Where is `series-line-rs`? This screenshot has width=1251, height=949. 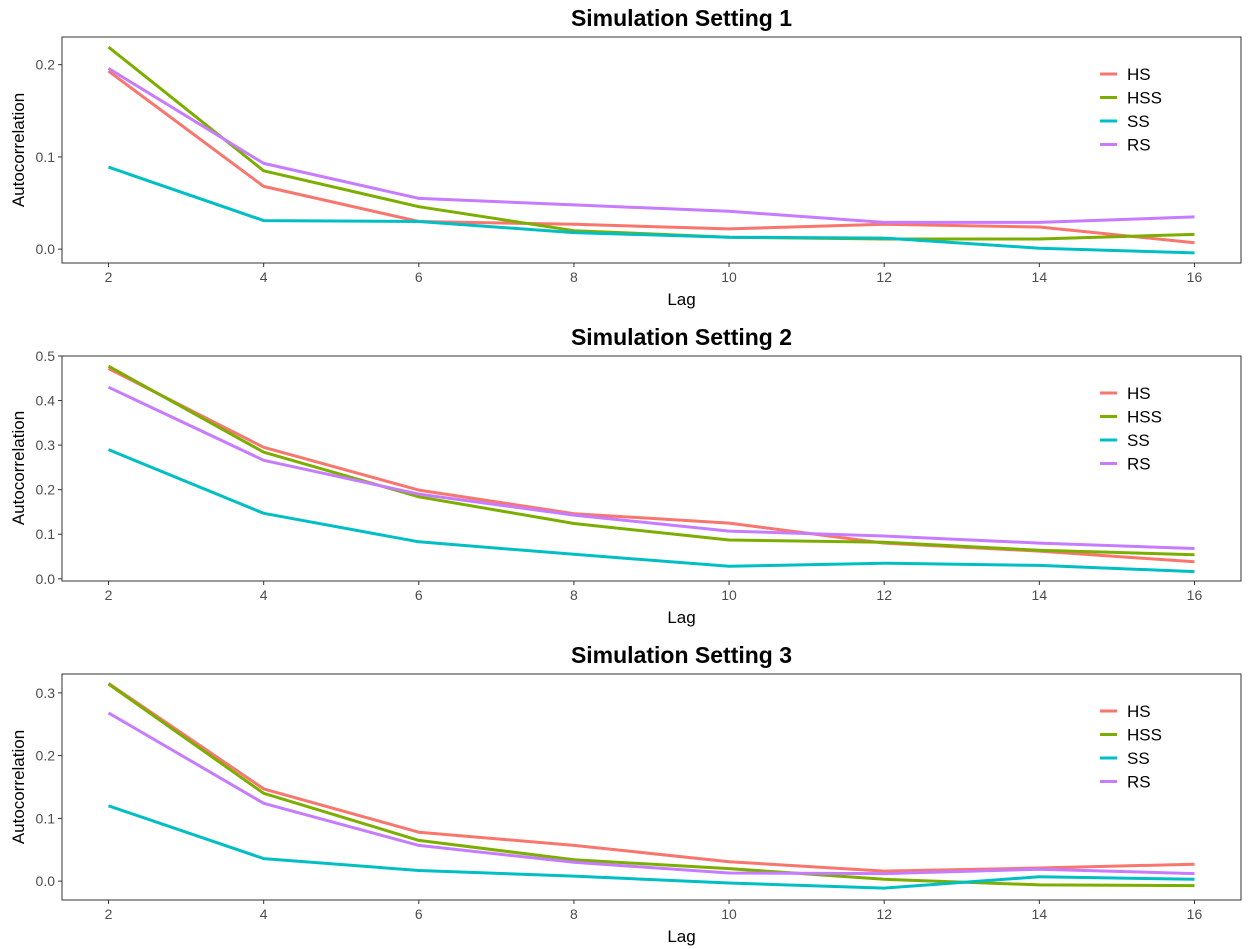 series-line-rs is located at coordinates (651, 145).